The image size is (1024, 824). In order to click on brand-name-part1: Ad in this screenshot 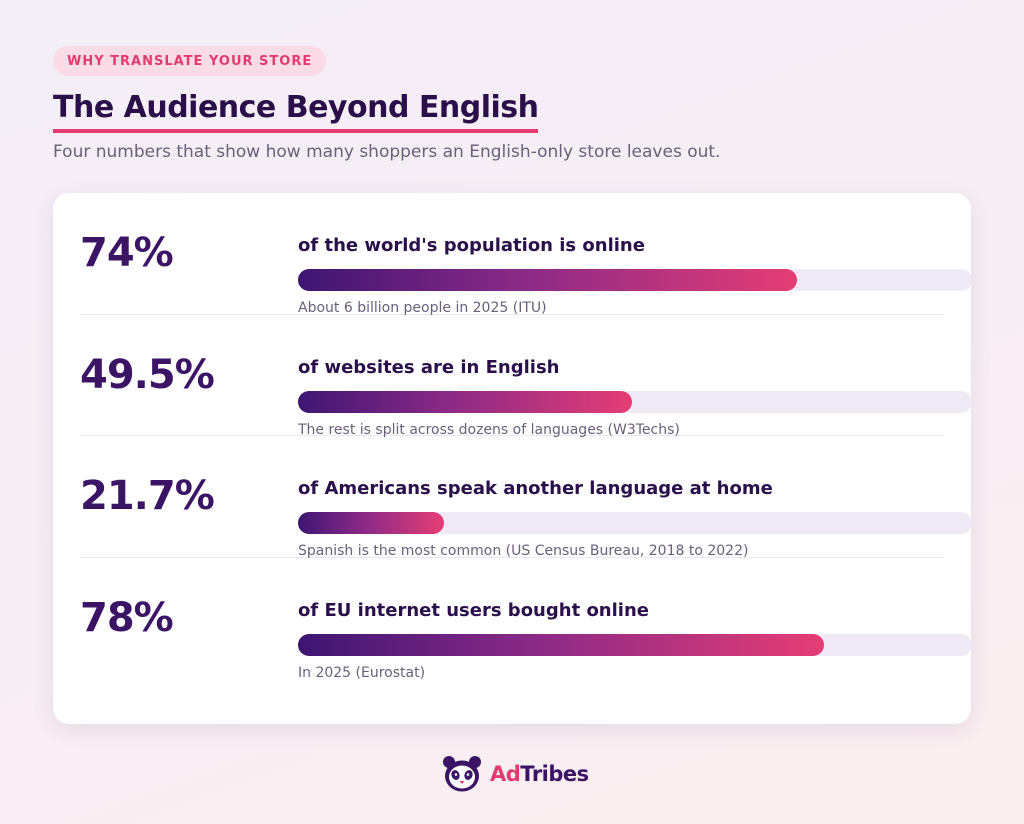, I will do `click(505, 774)`.